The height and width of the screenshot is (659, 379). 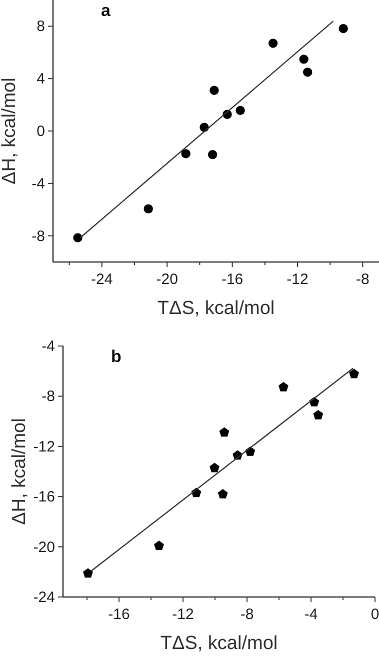 What do you see at coordinates (44, 447) in the screenshot?
I see `y-tick-label: -12` at bounding box center [44, 447].